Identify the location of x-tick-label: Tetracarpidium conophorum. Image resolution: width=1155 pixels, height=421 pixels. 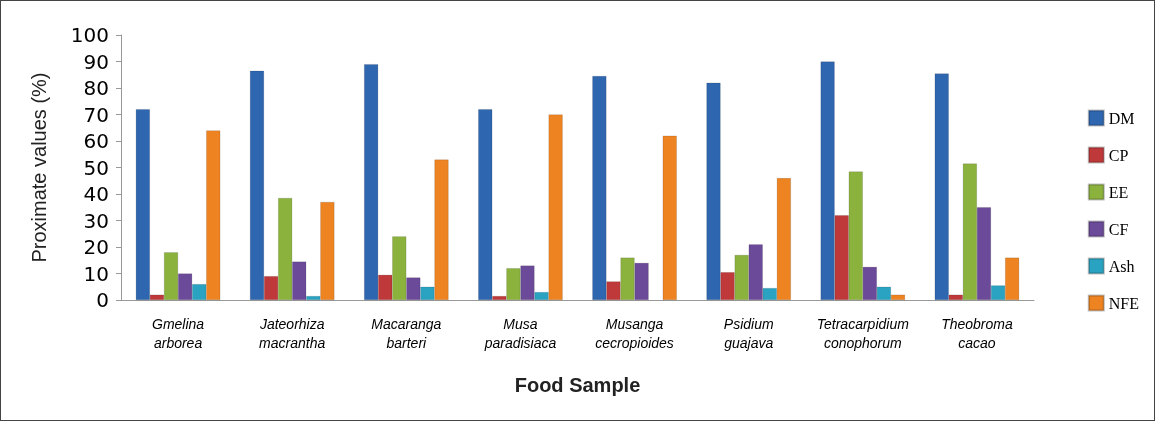
(863, 333).